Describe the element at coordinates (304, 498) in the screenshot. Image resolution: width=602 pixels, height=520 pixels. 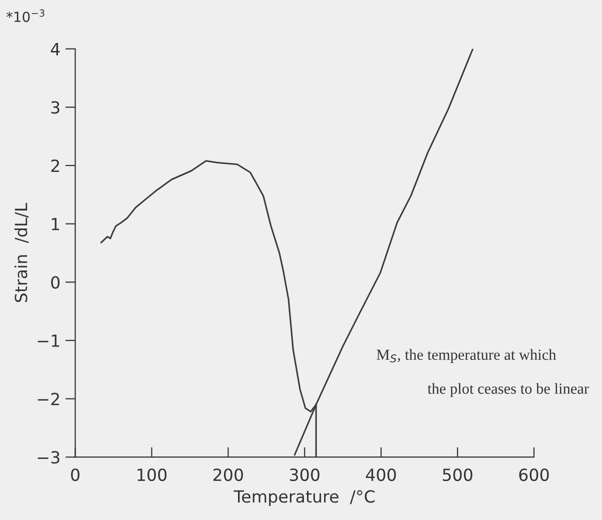
I see `x-axis-title: Temperature /°C` at that location.